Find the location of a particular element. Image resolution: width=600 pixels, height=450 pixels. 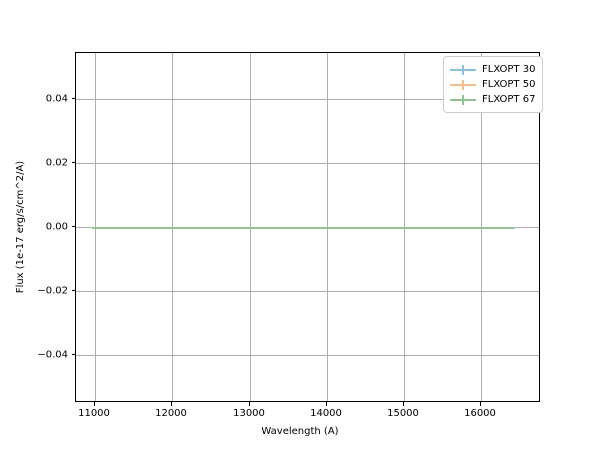

y-tick-label: −0.02 is located at coordinates (52, 291).